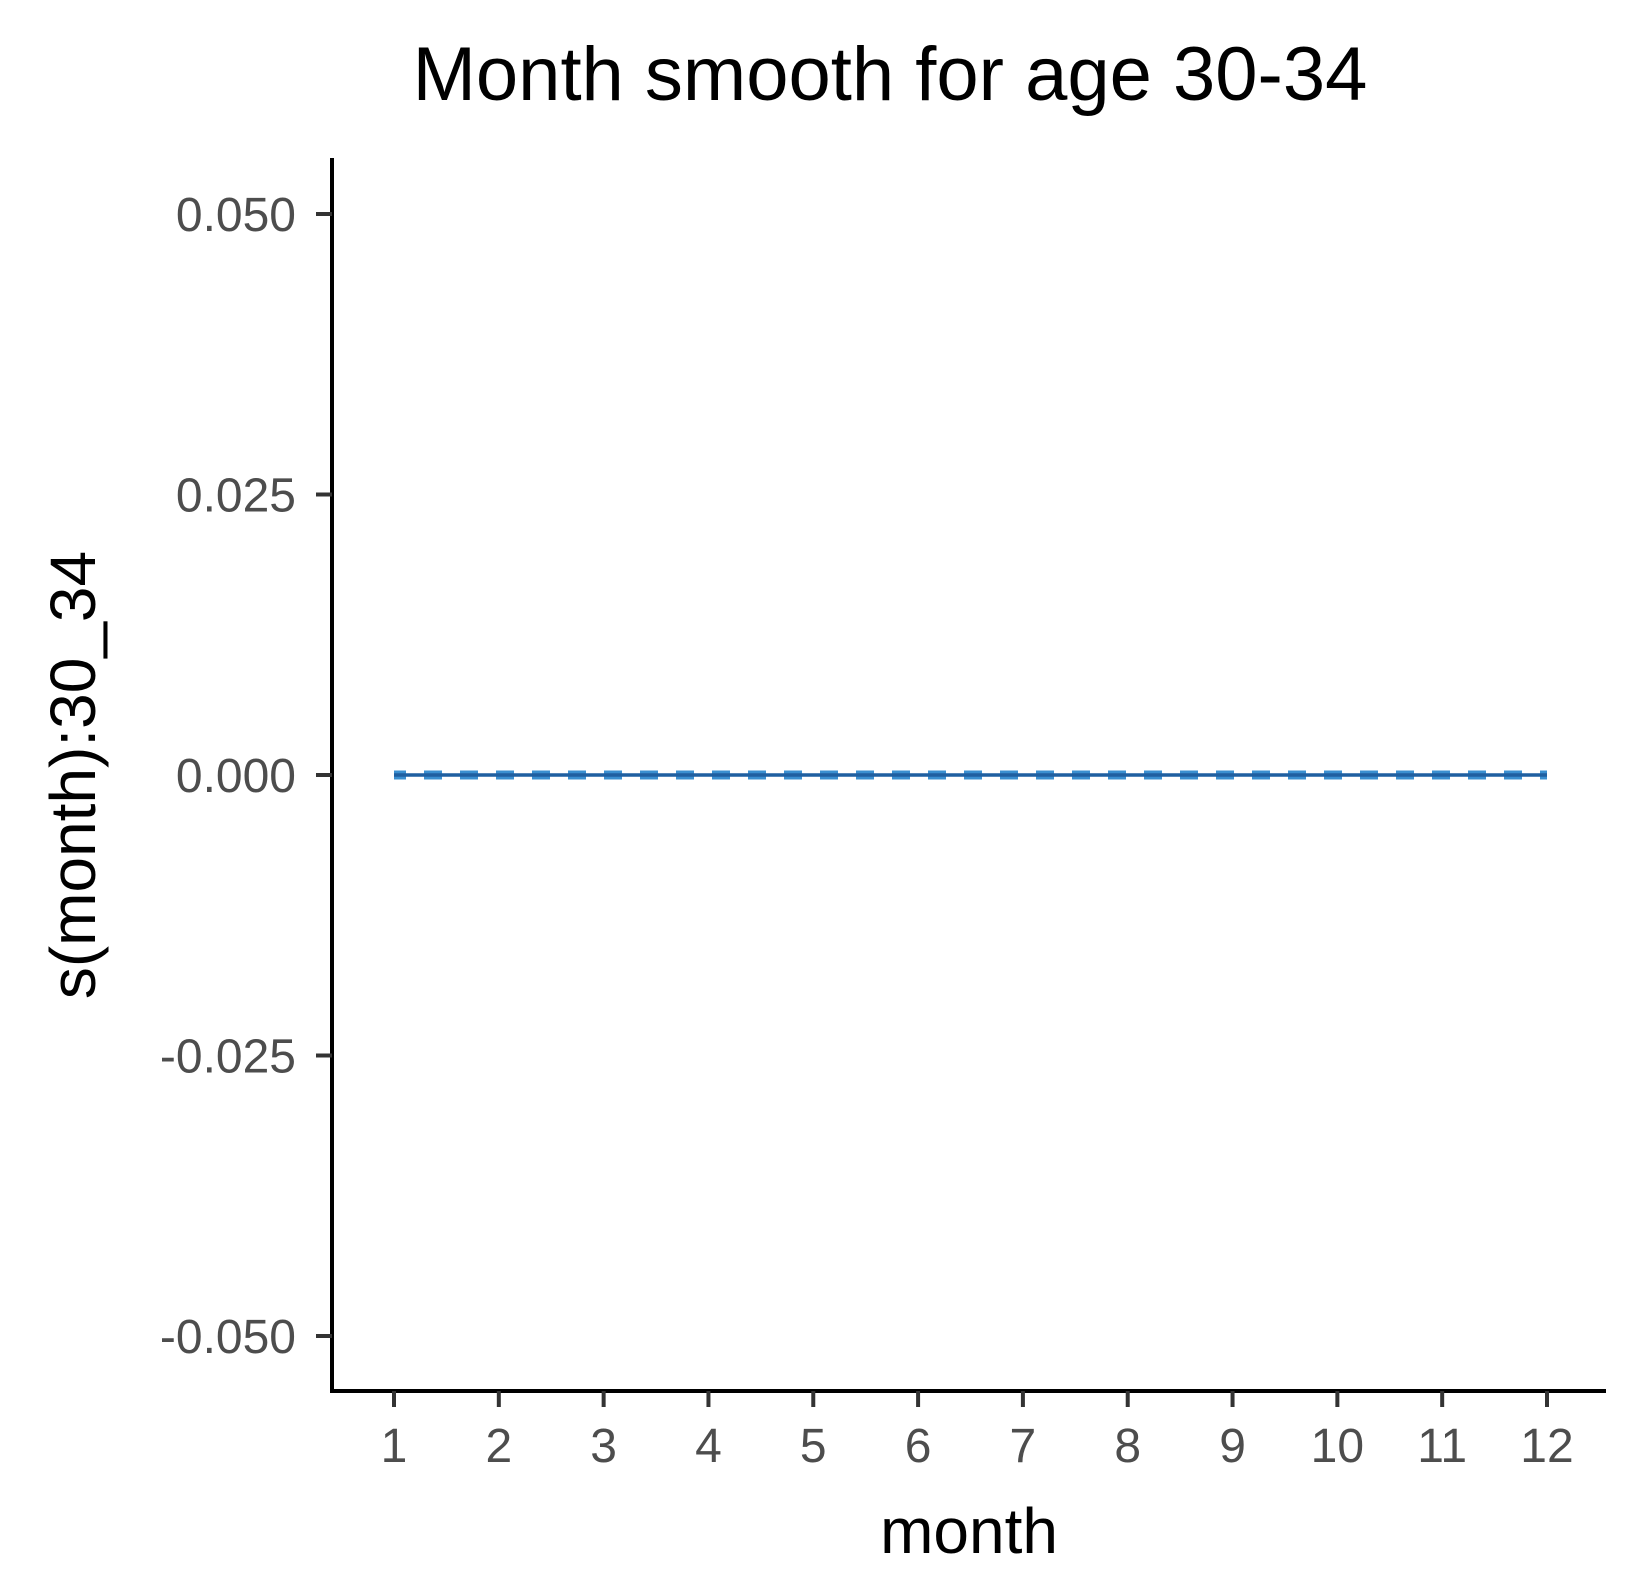 Image resolution: width=1633 pixels, height=1595 pixels. Describe the element at coordinates (890, 74) in the screenshot. I see `chart-title: Month smooth for age 30-34` at that location.